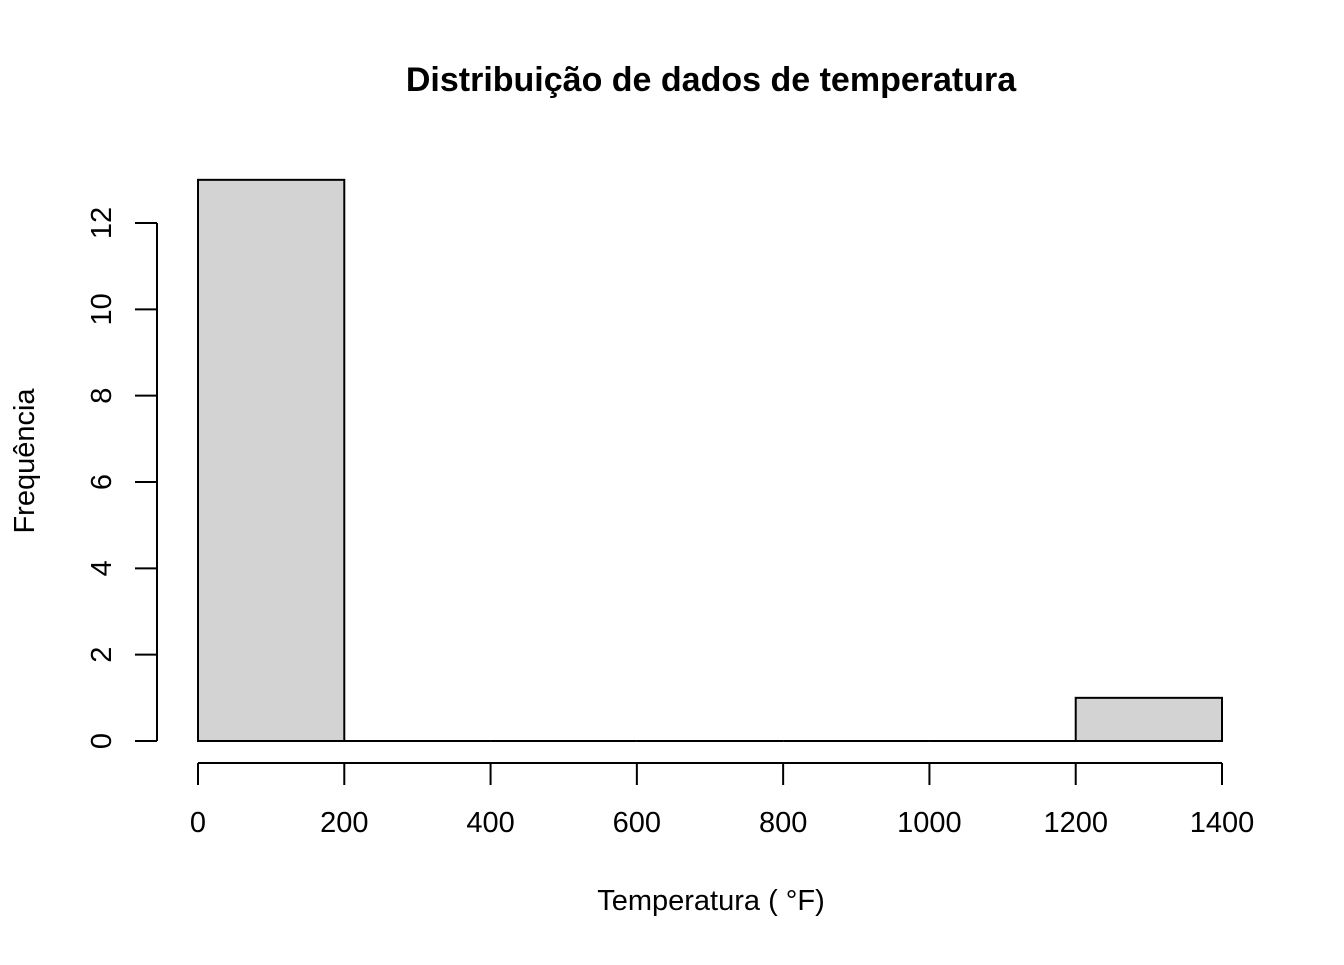 This screenshot has height=965, width=1344. Describe the element at coordinates (102, 396) in the screenshot. I see `y-tick-label: 8` at that location.